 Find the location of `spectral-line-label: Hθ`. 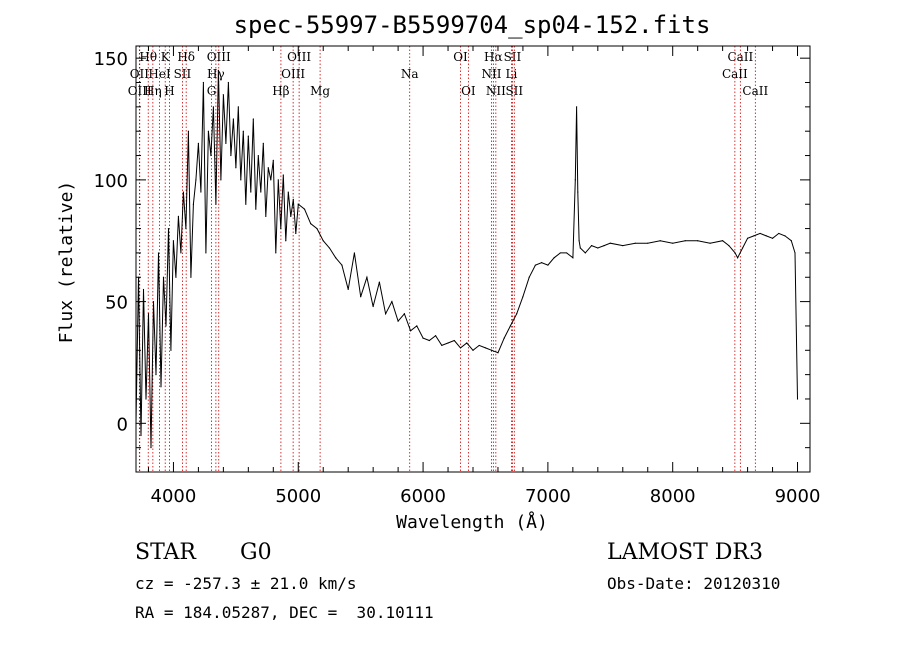

spectral-line-label: Hθ is located at coordinates (148, 57).